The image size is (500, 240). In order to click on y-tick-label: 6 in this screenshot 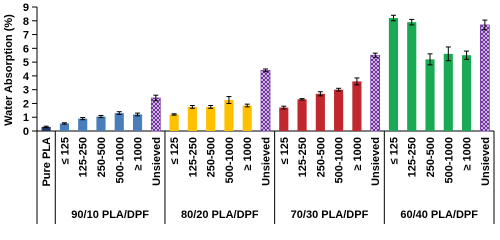, I will do `click(26, 49)`.